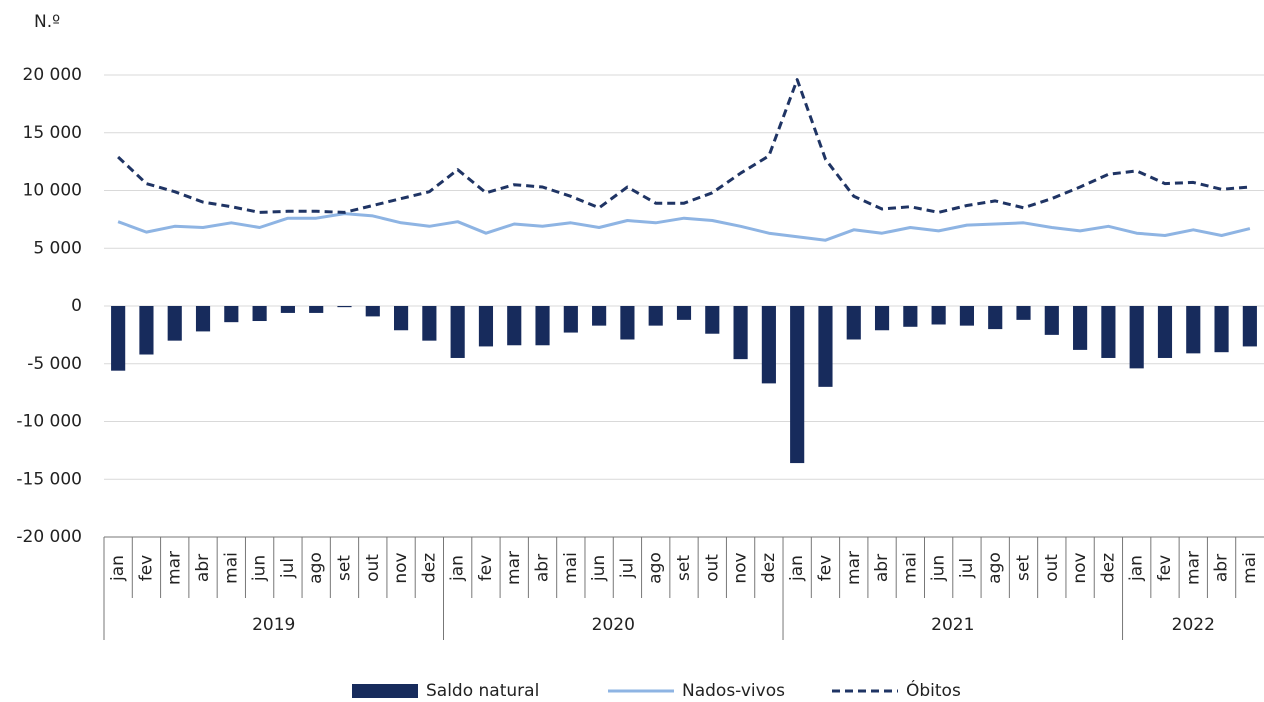  Describe the element at coordinates (952, 625) in the screenshot. I see `year-label: 2021` at that location.